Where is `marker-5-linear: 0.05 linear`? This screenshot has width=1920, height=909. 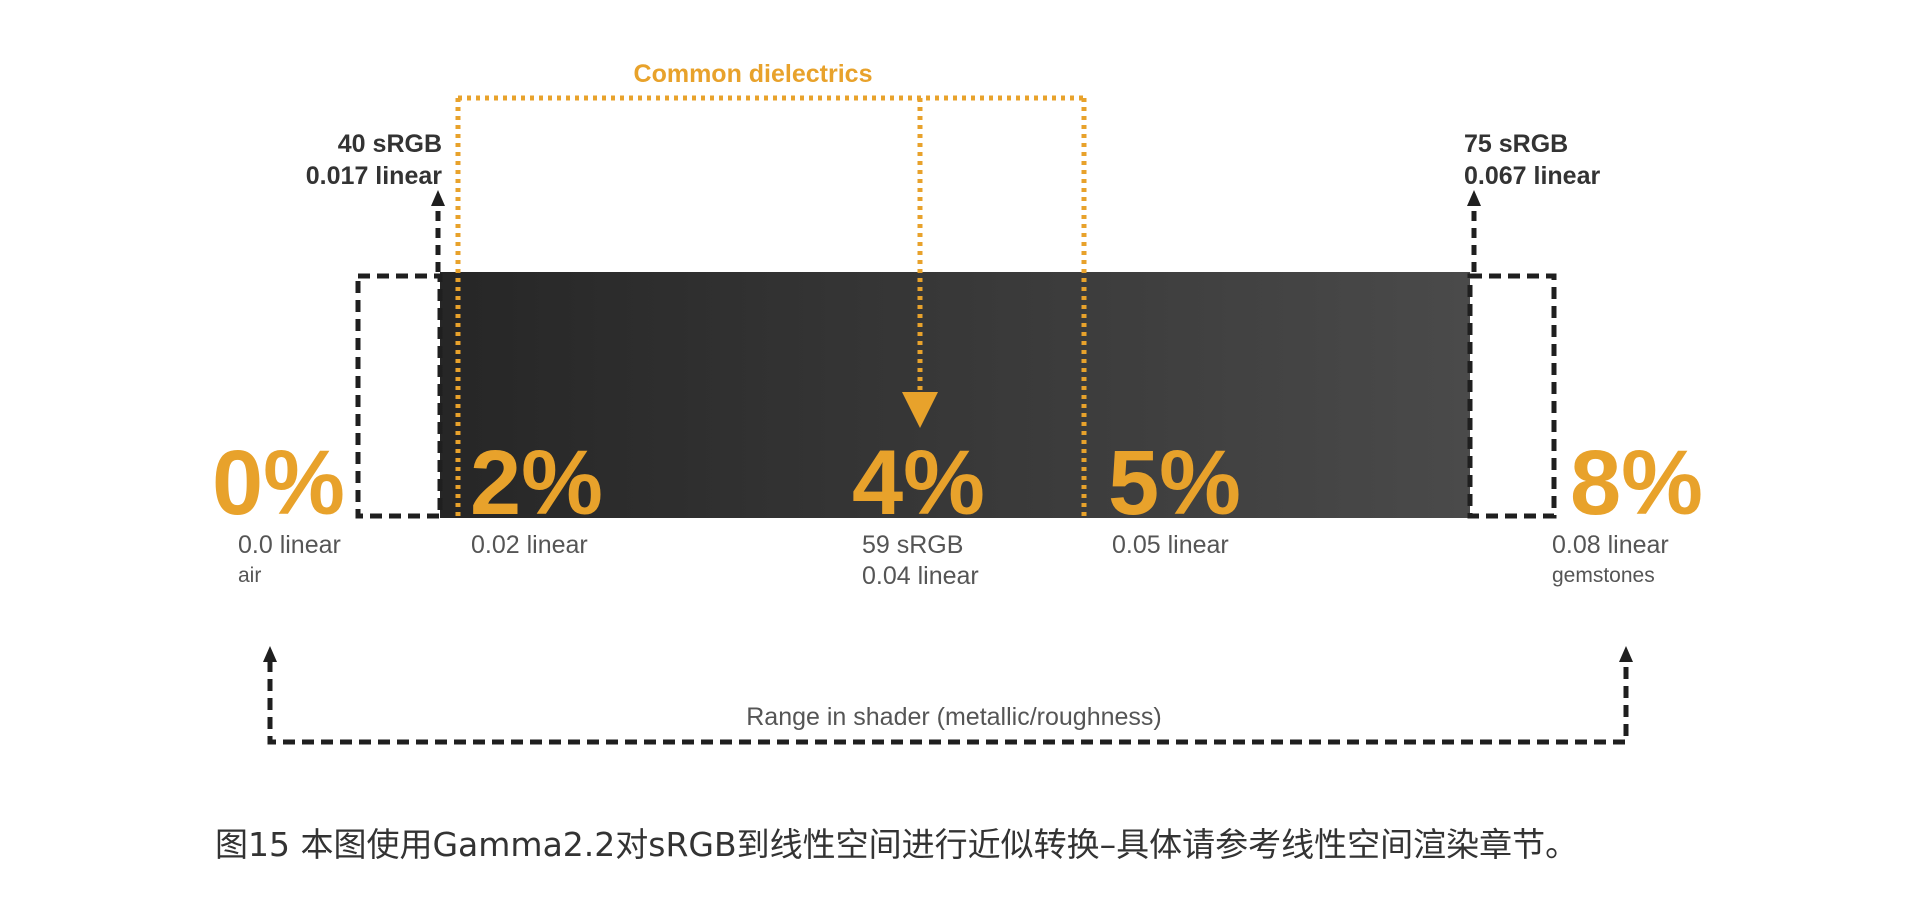
marker-5-linear: 0.05 linear is located at coordinates (1170, 545).